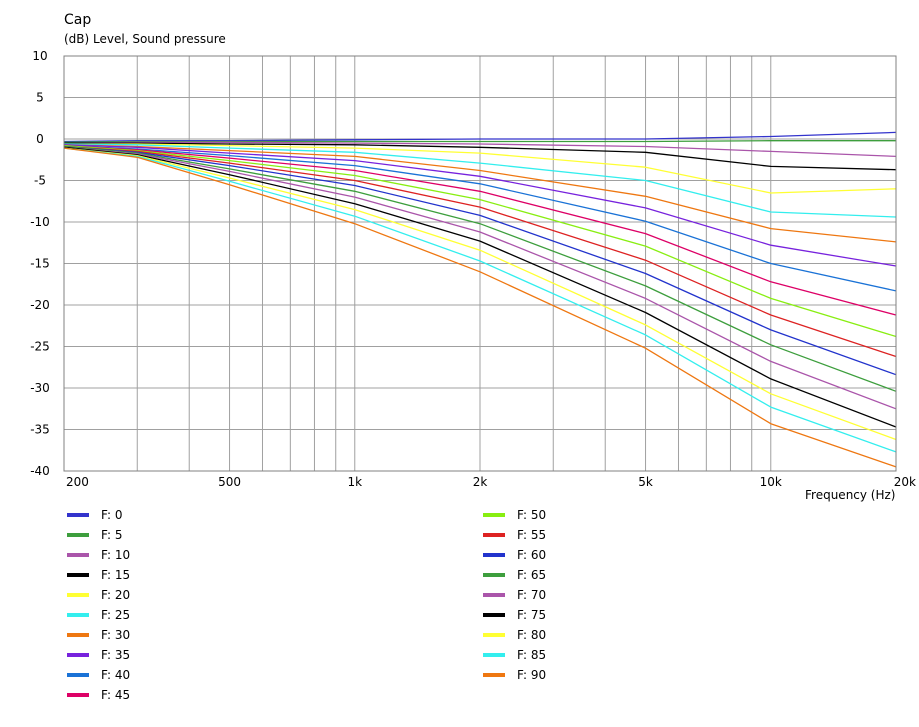 Image resolution: width=919 pixels, height=727 pixels. I want to click on legend-item: F: 50, so click(514, 515).